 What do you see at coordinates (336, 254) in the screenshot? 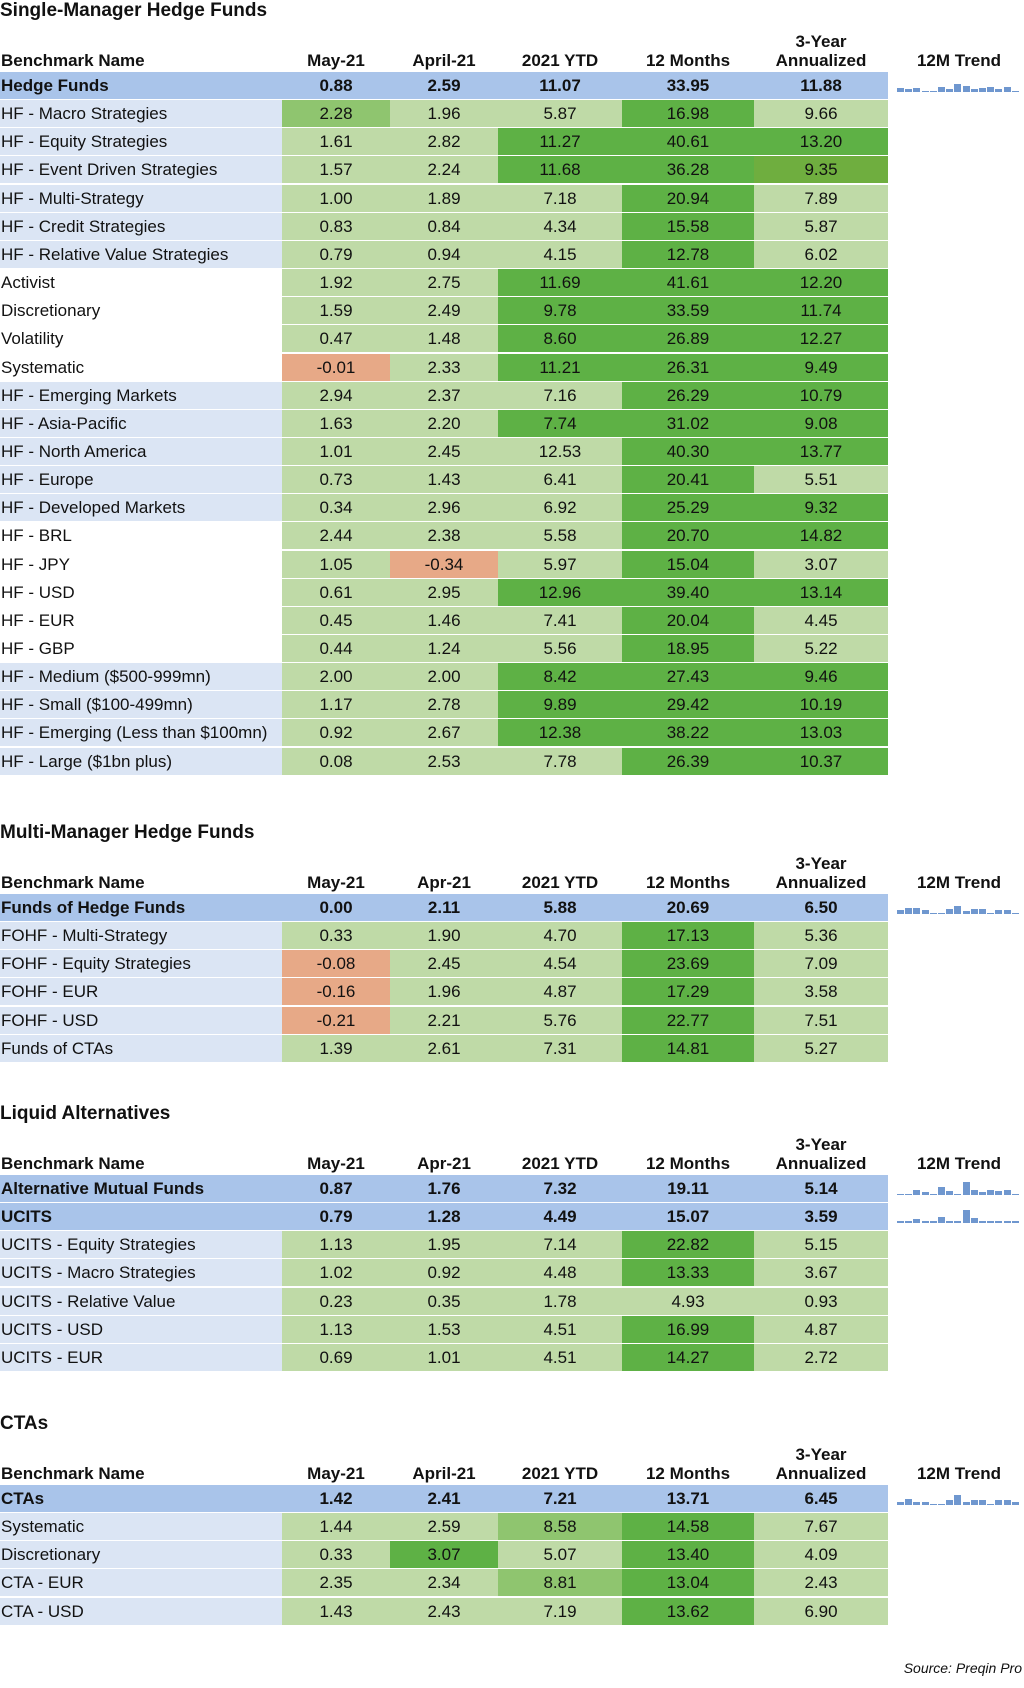
I see `value-cell: 0.79` at bounding box center [336, 254].